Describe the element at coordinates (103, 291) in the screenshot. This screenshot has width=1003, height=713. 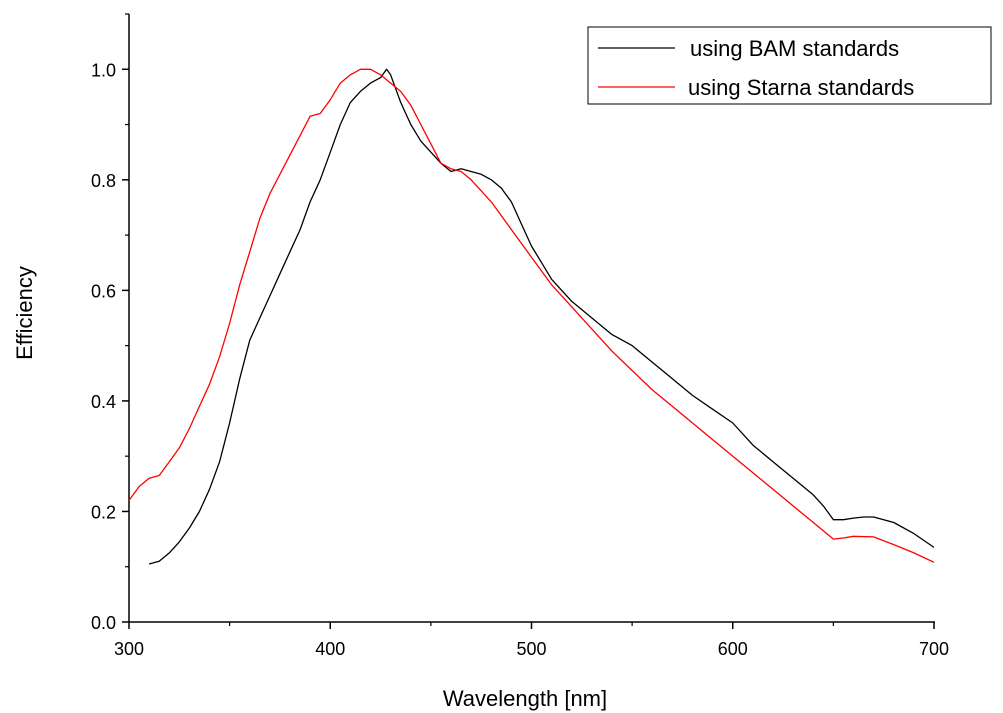
I see `y-tick-label: 0.6` at that location.